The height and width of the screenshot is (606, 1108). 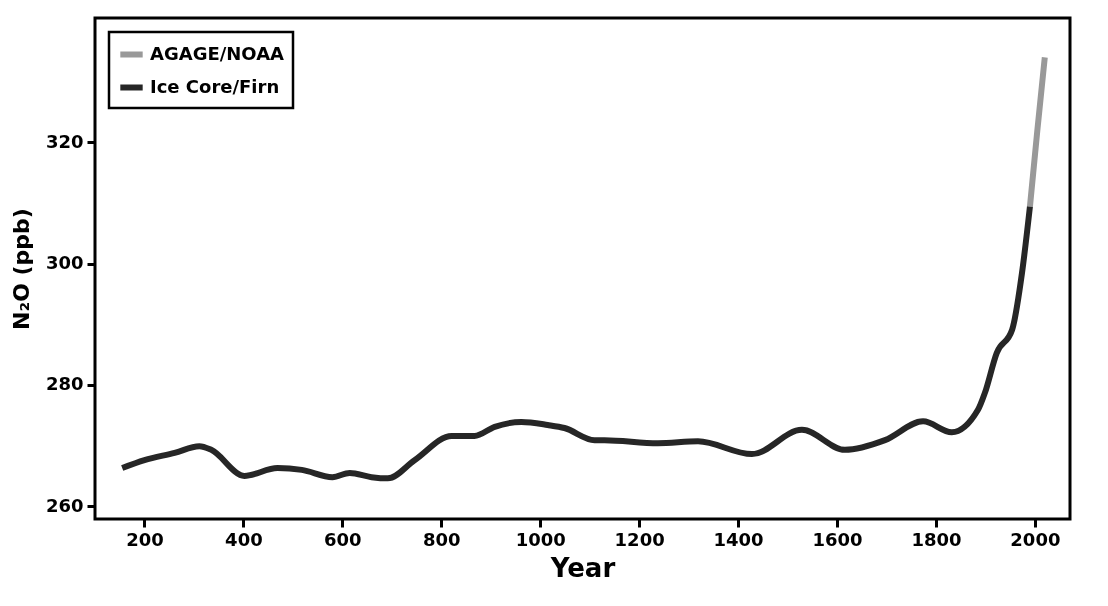 I want to click on x-tick-label: 1600, so click(x=837, y=539).